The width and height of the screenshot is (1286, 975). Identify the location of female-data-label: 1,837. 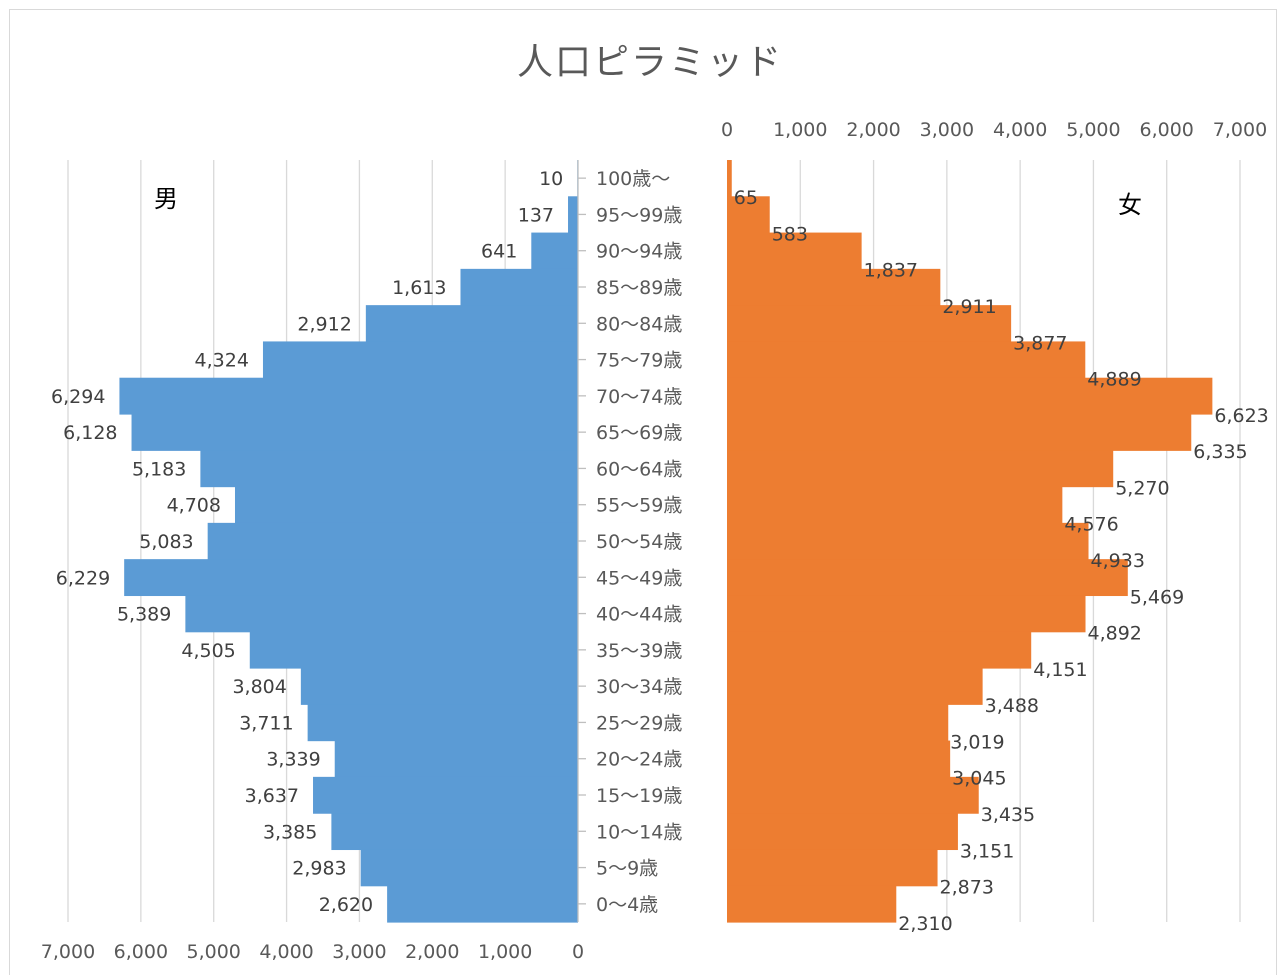
(891, 271).